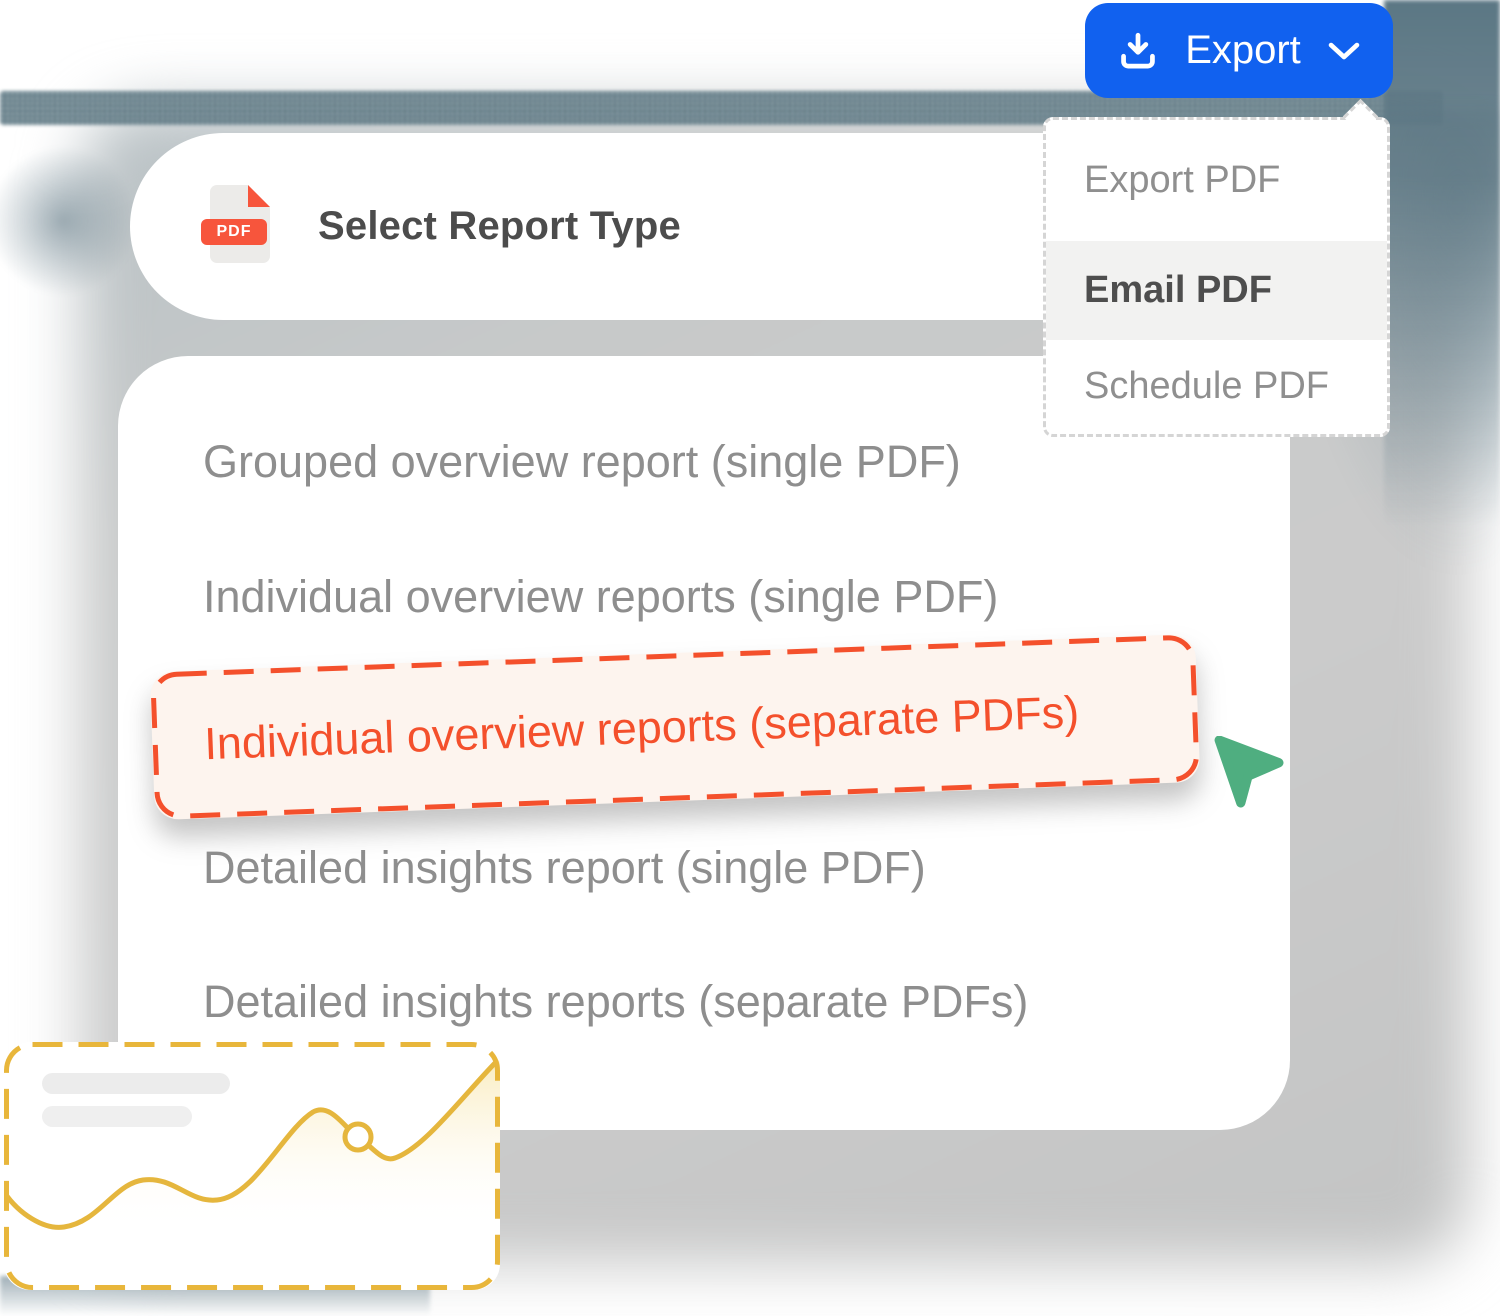 The width and height of the screenshot is (1500, 1316). What do you see at coordinates (499, 226) in the screenshot?
I see `page-title: Select Report Type` at bounding box center [499, 226].